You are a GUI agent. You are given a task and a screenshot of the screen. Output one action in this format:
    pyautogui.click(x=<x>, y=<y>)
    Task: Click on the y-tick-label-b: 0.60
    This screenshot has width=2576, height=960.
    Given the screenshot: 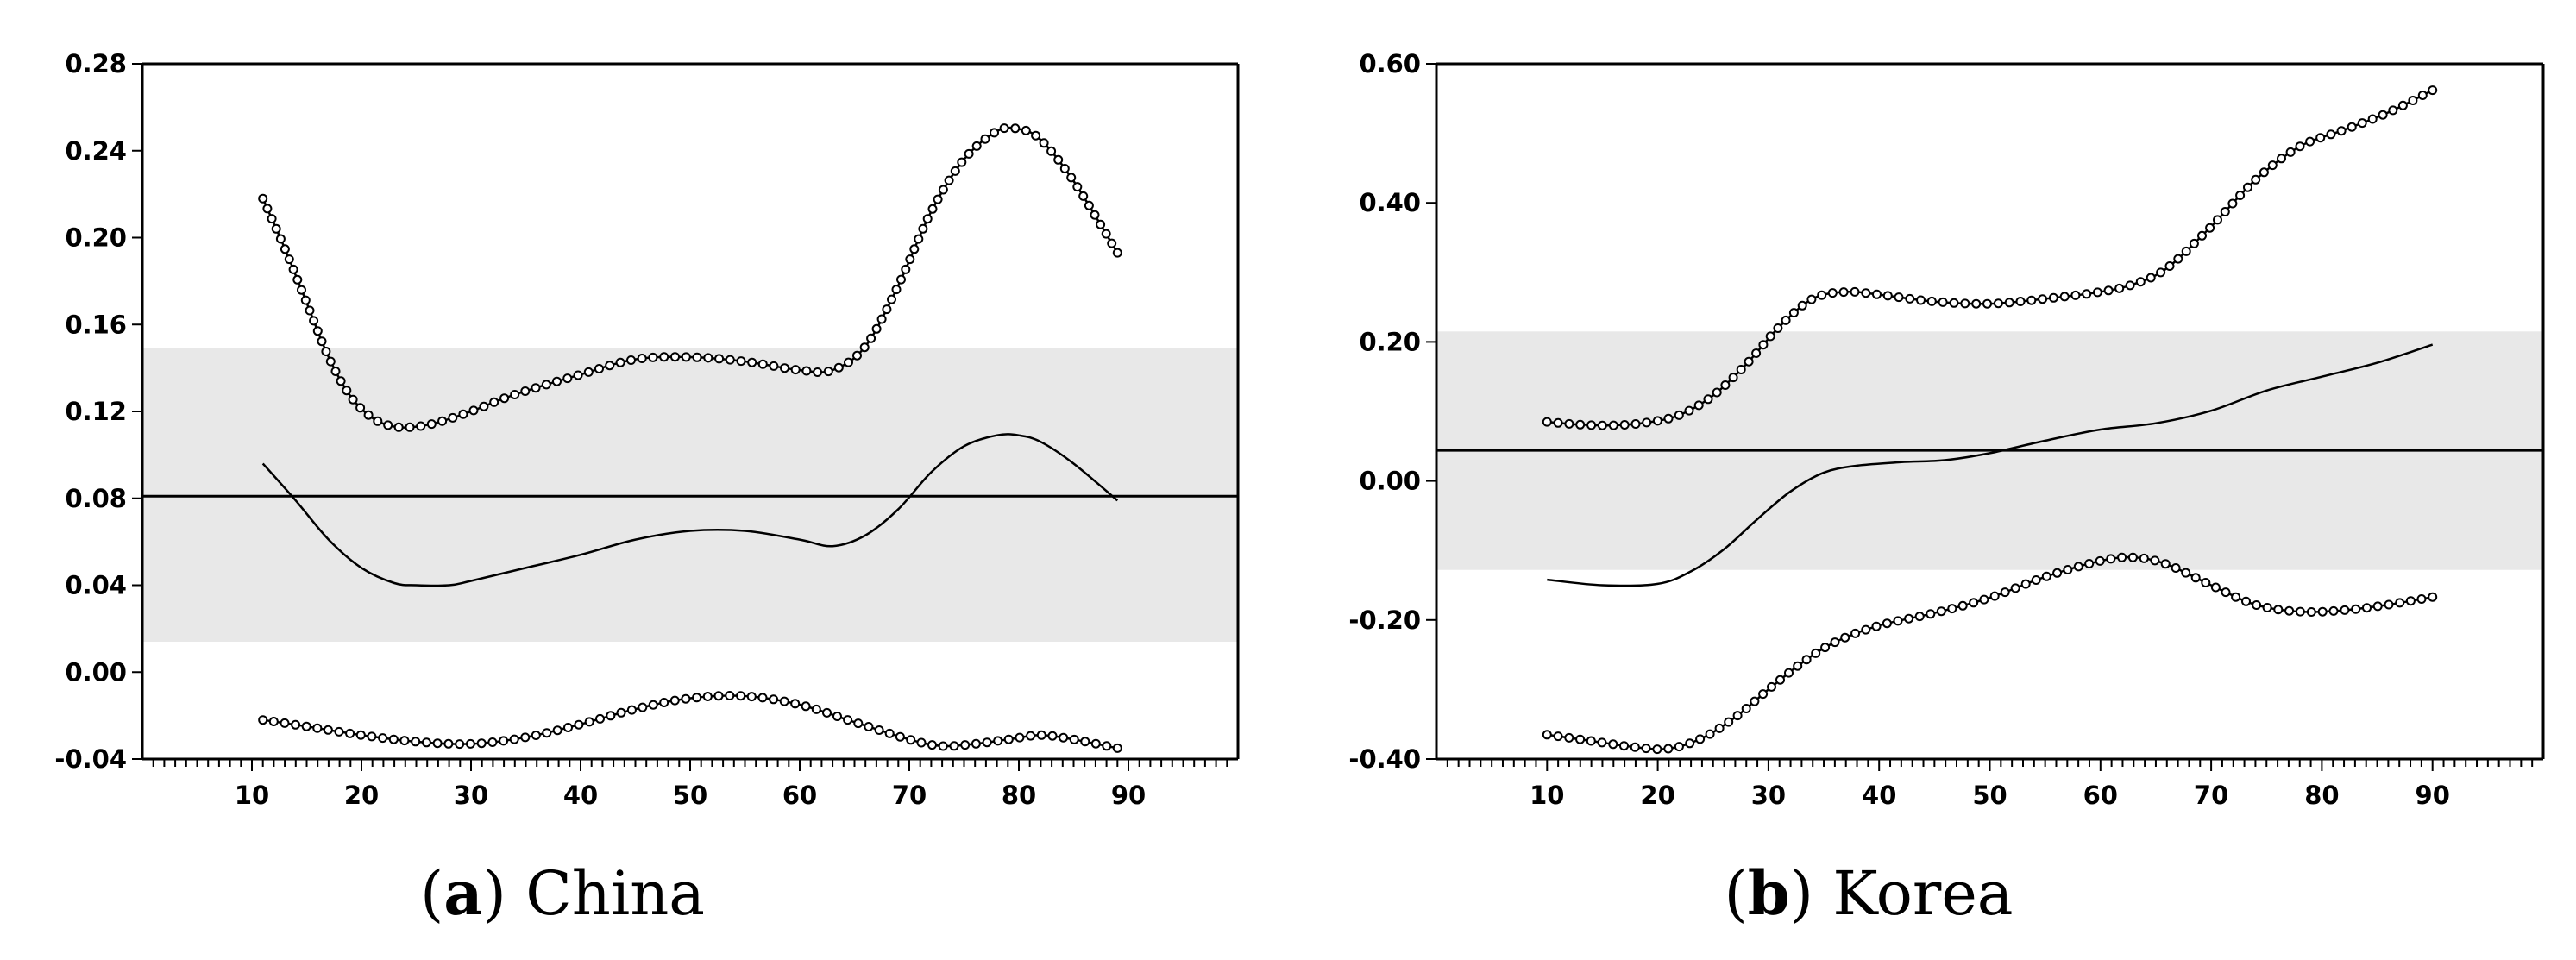 What is the action you would take?
    pyautogui.click(x=1390, y=63)
    